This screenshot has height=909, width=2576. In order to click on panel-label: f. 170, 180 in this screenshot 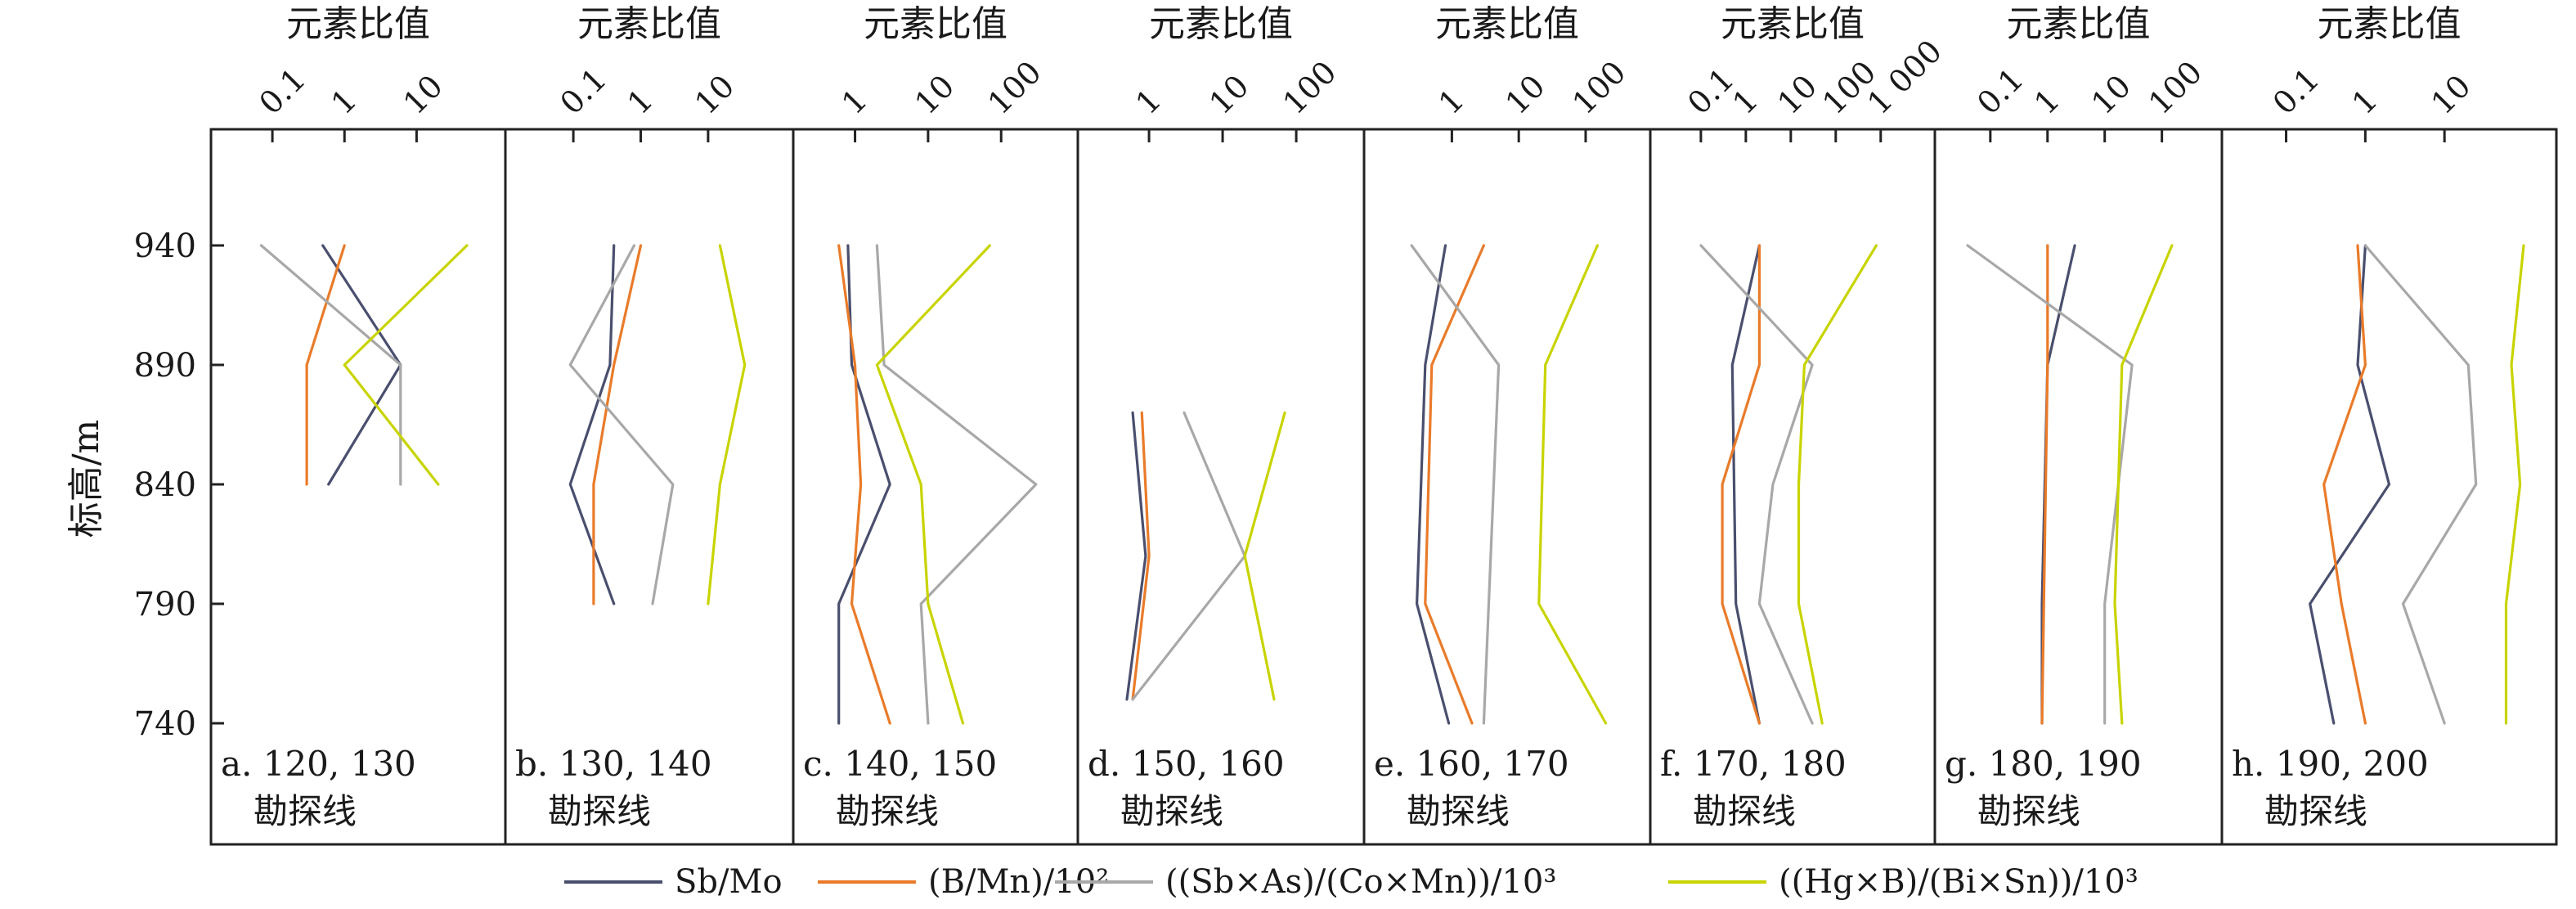, I will do `click(1754, 764)`.